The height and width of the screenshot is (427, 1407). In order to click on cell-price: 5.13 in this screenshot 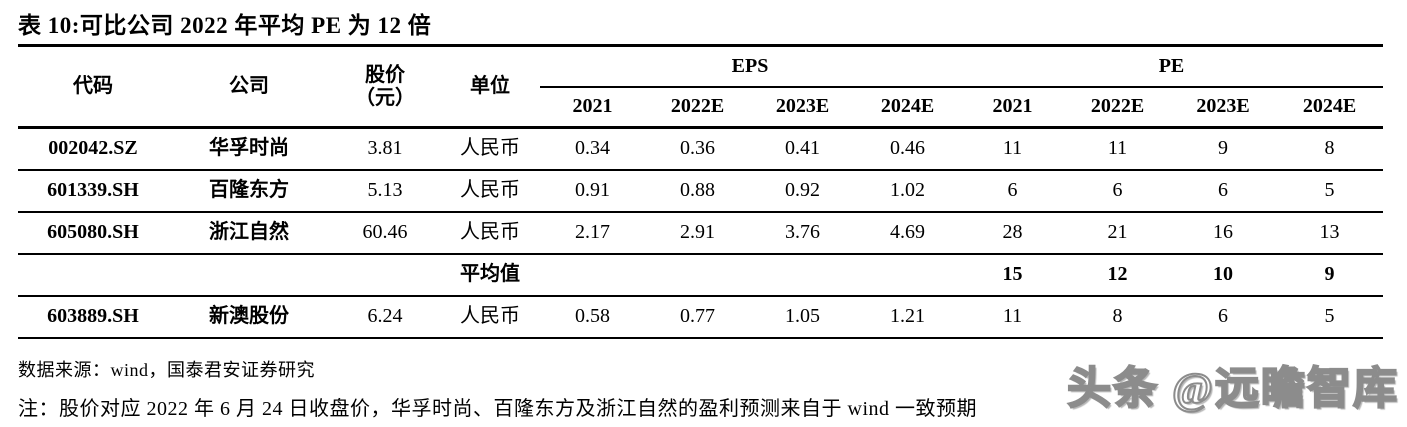, I will do `click(385, 190)`.